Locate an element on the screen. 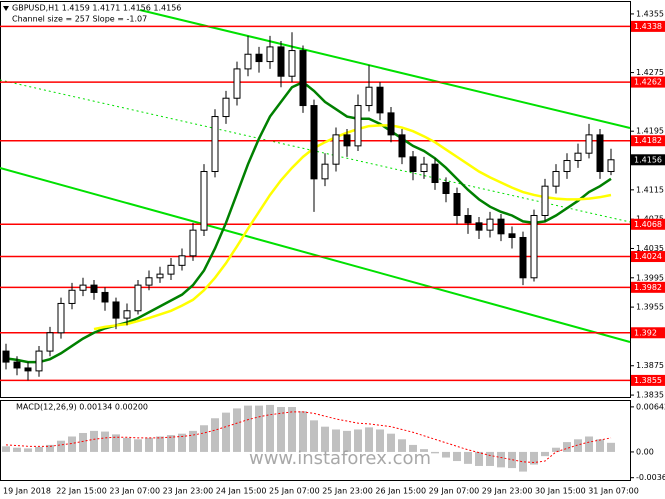 The width and height of the screenshot is (665, 499). macd-tick-label: 0.00642 is located at coordinates (650, 406).